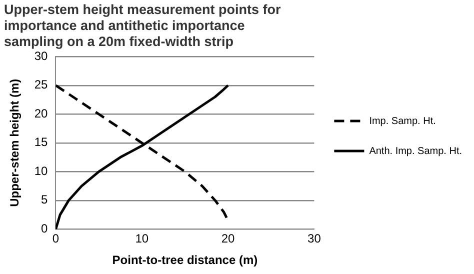 This screenshot has width=474, height=274. Describe the element at coordinates (41, 171) in the screenshot. I see `y-tick-label: 10` at that location.